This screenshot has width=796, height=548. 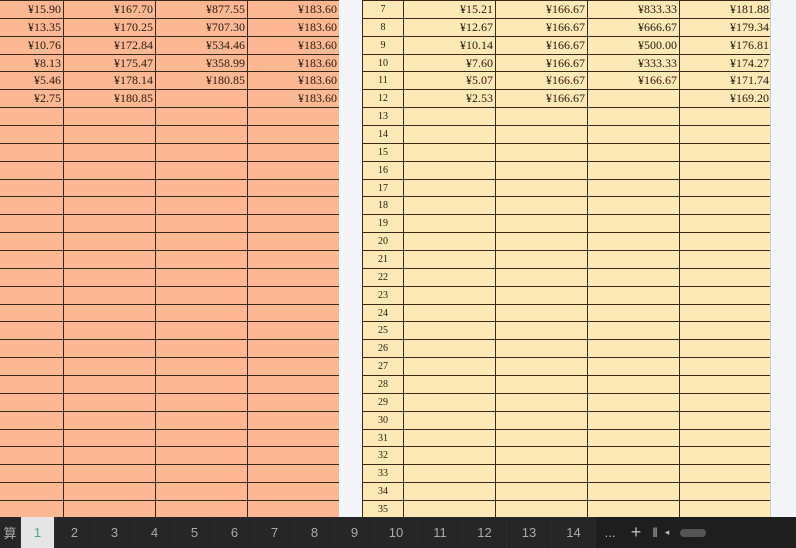 What do you see at coordinates (75, 532) in the screenshot?
I see `sheet-tab-2: 2` at bounding box center [75, 532].